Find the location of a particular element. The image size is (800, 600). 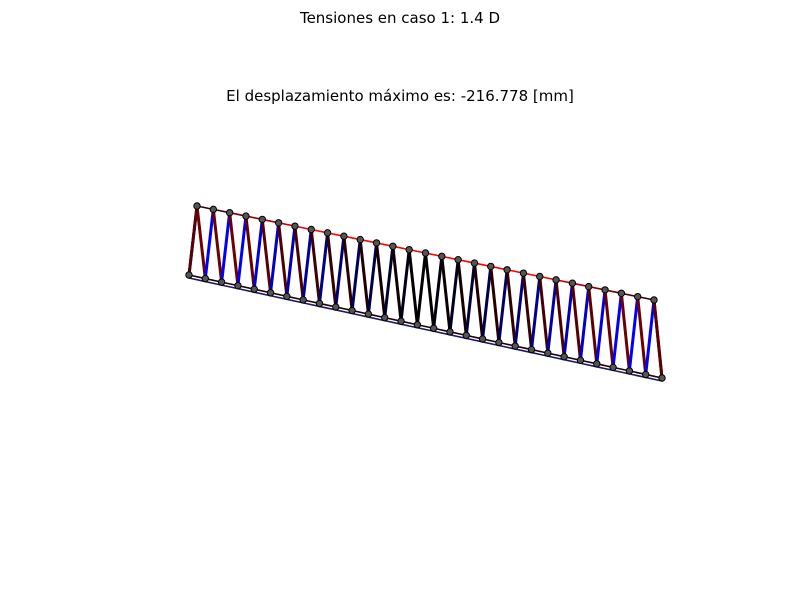

suptitle: Tensiones en caso 1: 1.4 D is located at coordinates (400, 18).